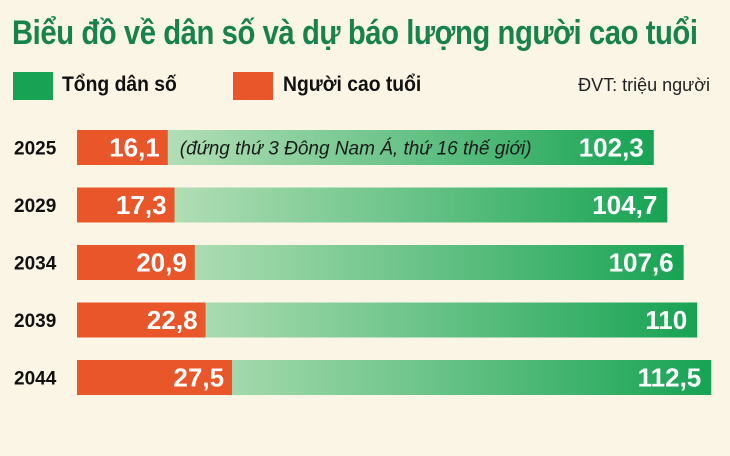 This screenshot has width=730, height=456. What do you see at coordinates (35, 149) in the screenshot?
I see `category-label: 2025` at bounding box center [35, 149].